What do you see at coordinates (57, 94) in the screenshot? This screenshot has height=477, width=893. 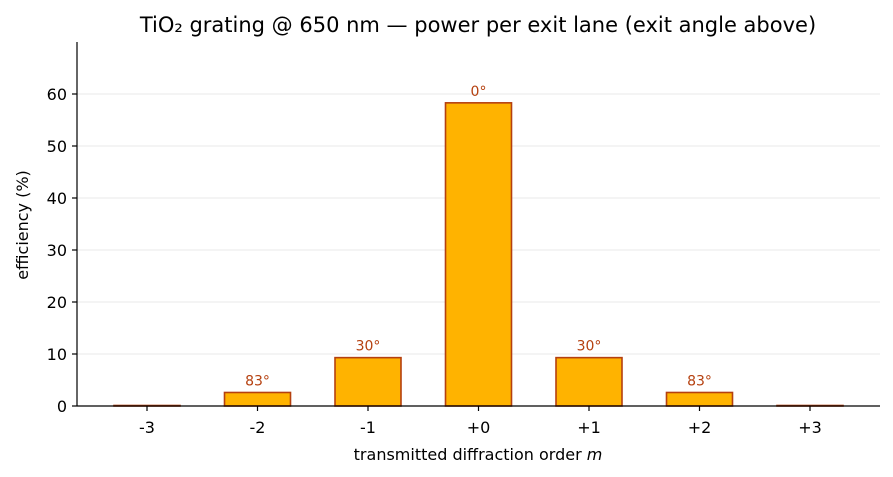 I see `y-tick-label: 60` at bounding box center [57, 94].